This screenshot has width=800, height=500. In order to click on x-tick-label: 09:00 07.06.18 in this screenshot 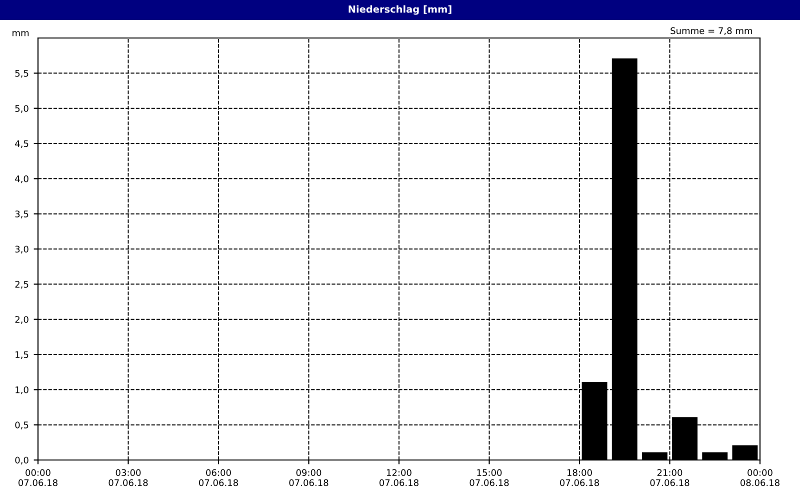, I will do `click(308, 477)`.